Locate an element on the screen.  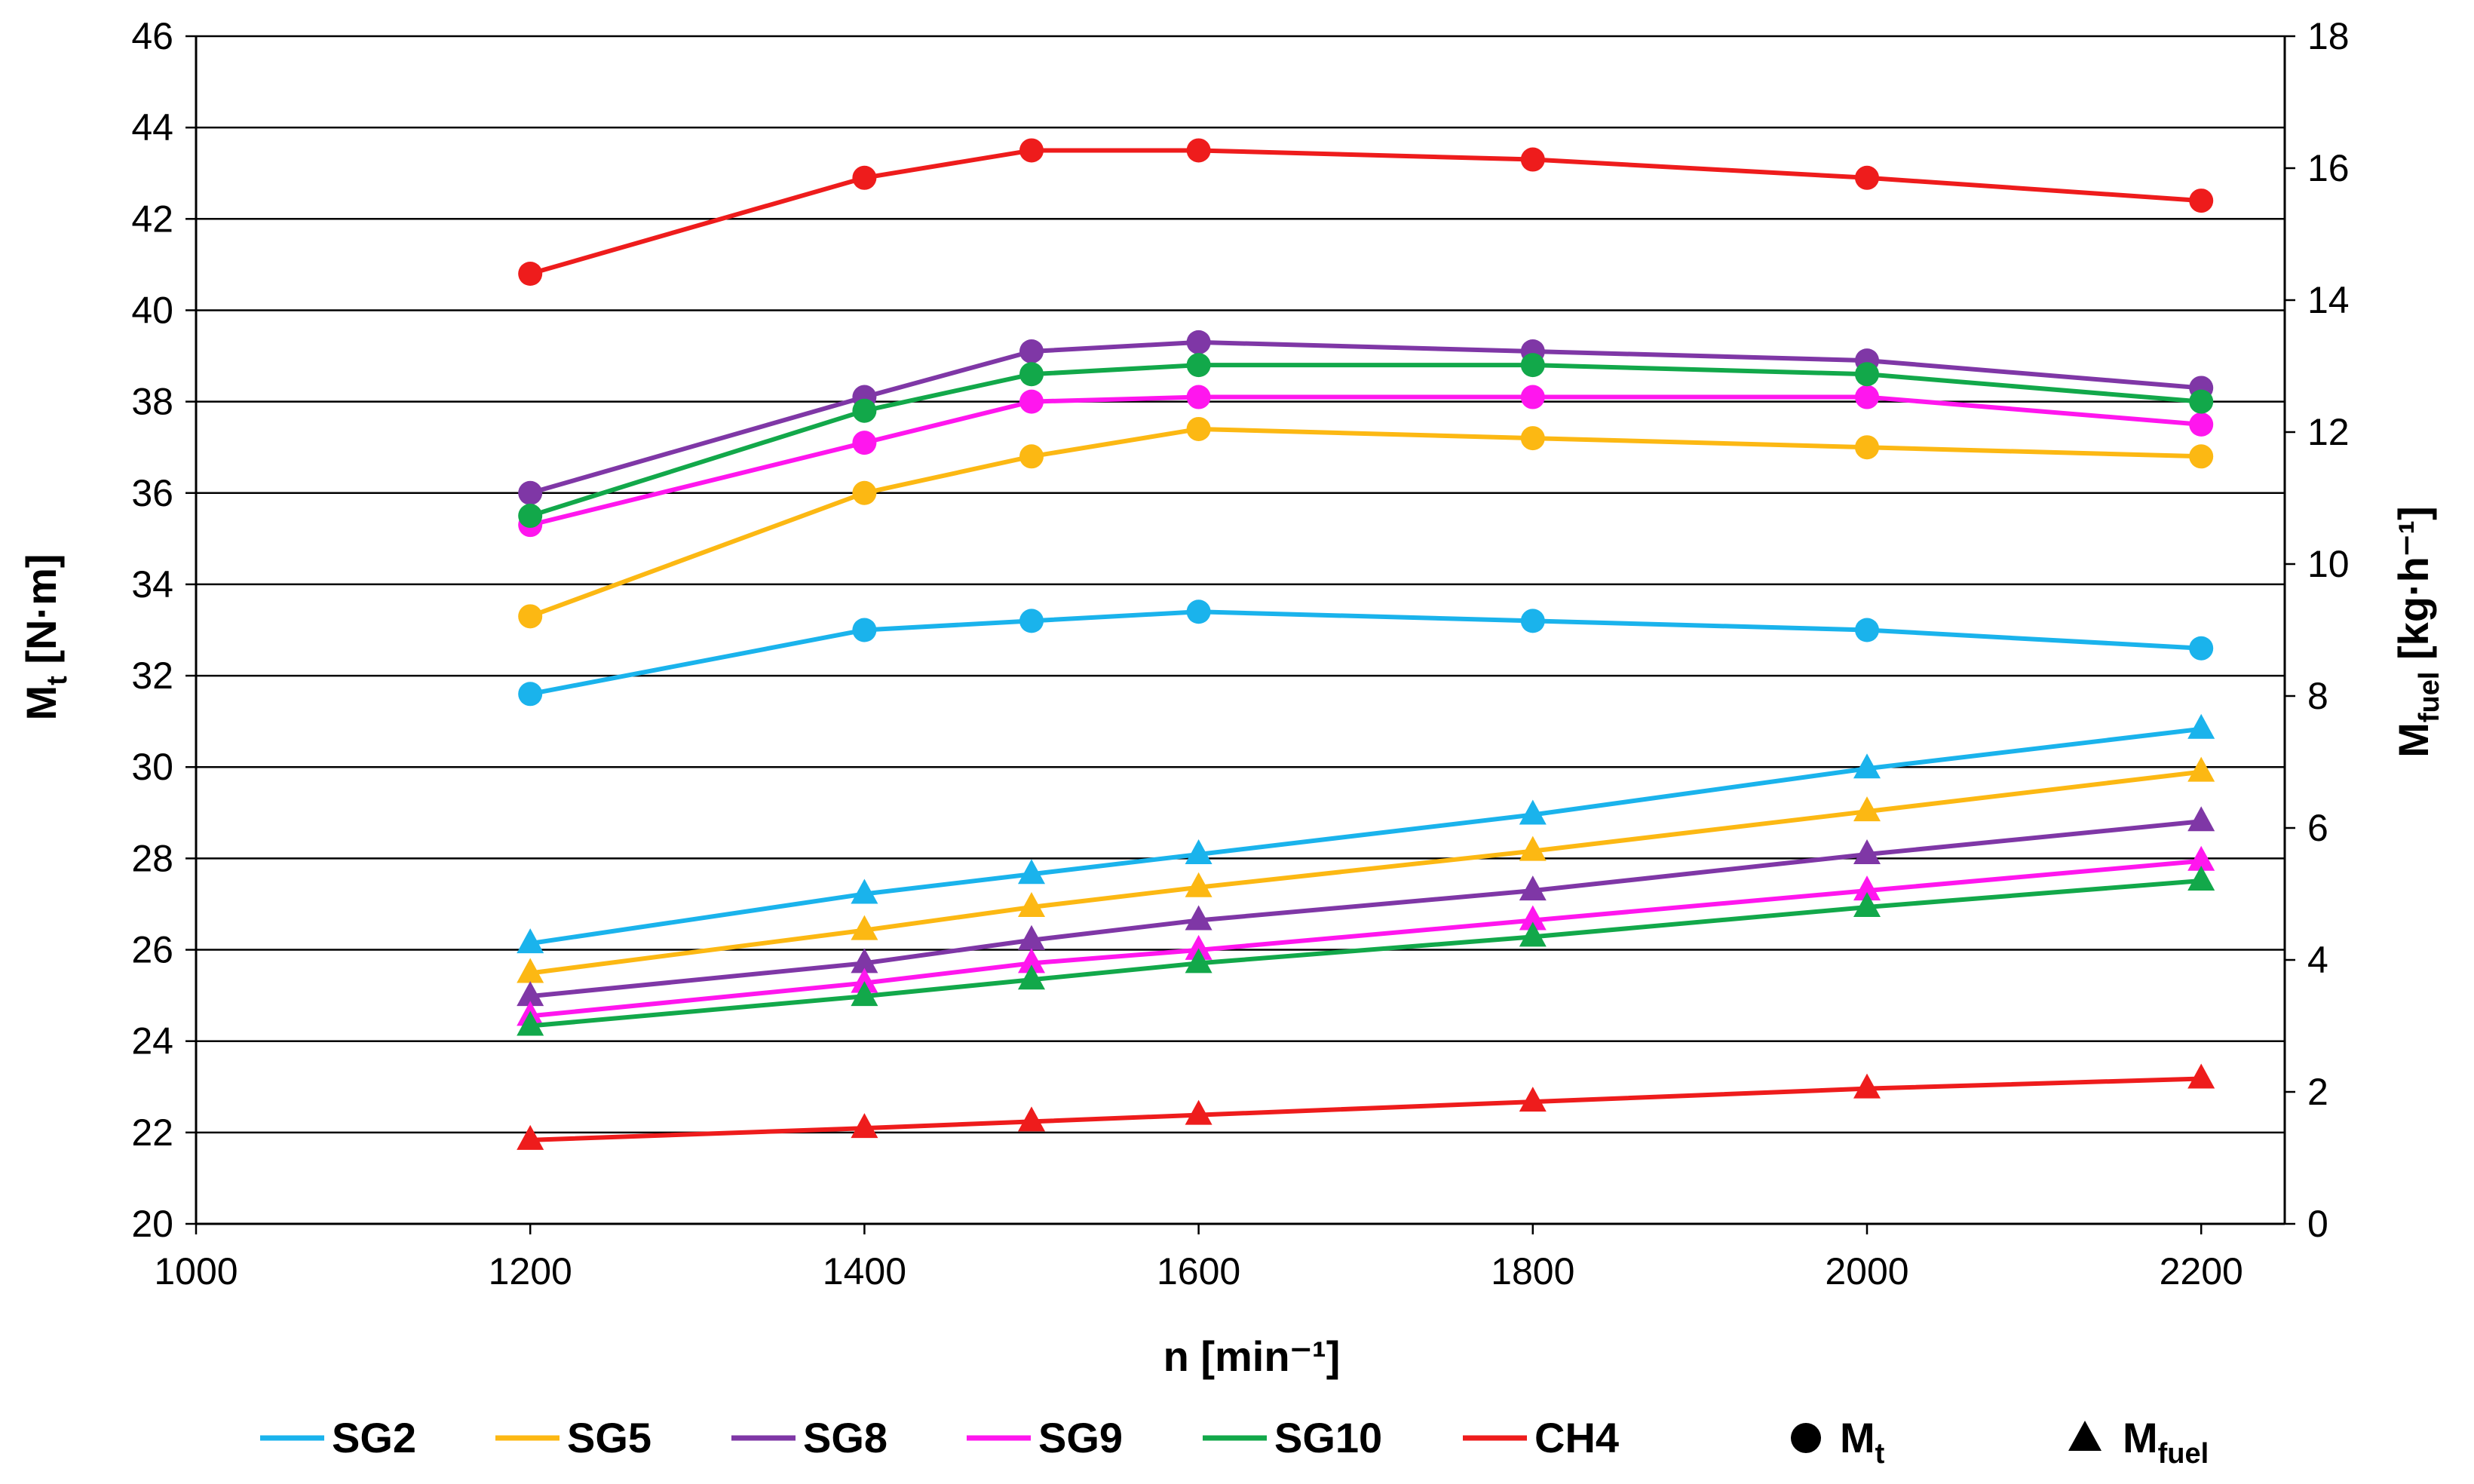
x-tick-label-1400: 1400 is located at coordinates (865, 1271).